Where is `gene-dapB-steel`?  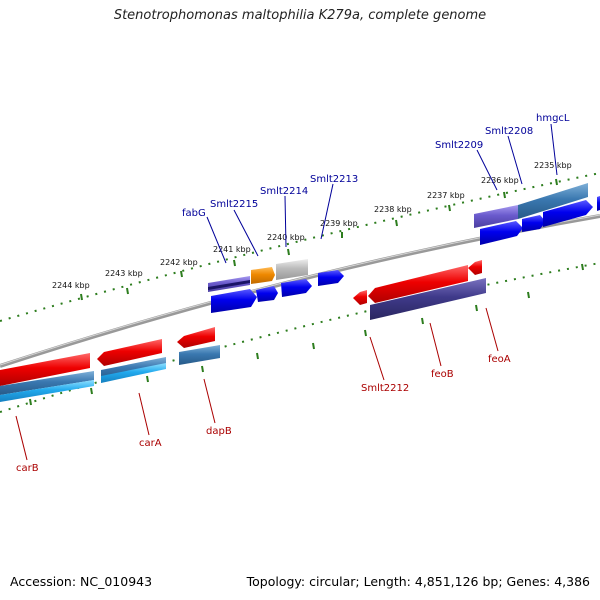
gene-dapB-steel is located at coordinates (199, 355).